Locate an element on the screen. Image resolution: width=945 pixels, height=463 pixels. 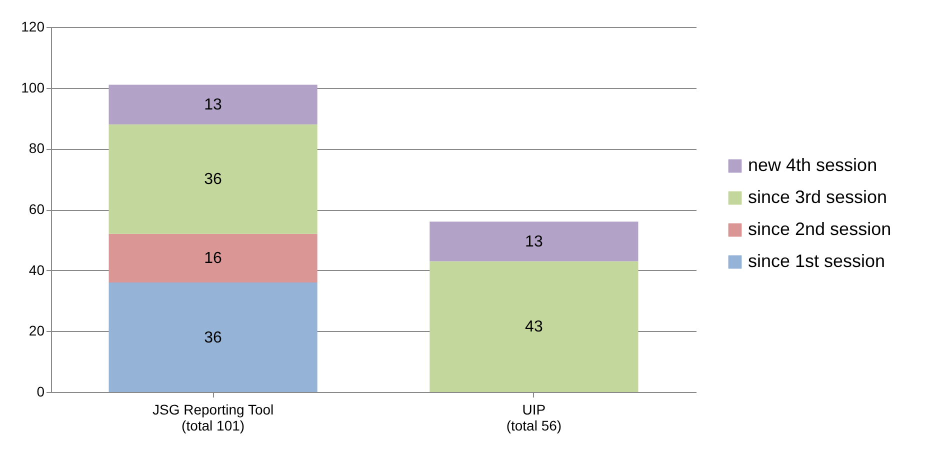
data-label: 43 is located at coordinates (534, 327).